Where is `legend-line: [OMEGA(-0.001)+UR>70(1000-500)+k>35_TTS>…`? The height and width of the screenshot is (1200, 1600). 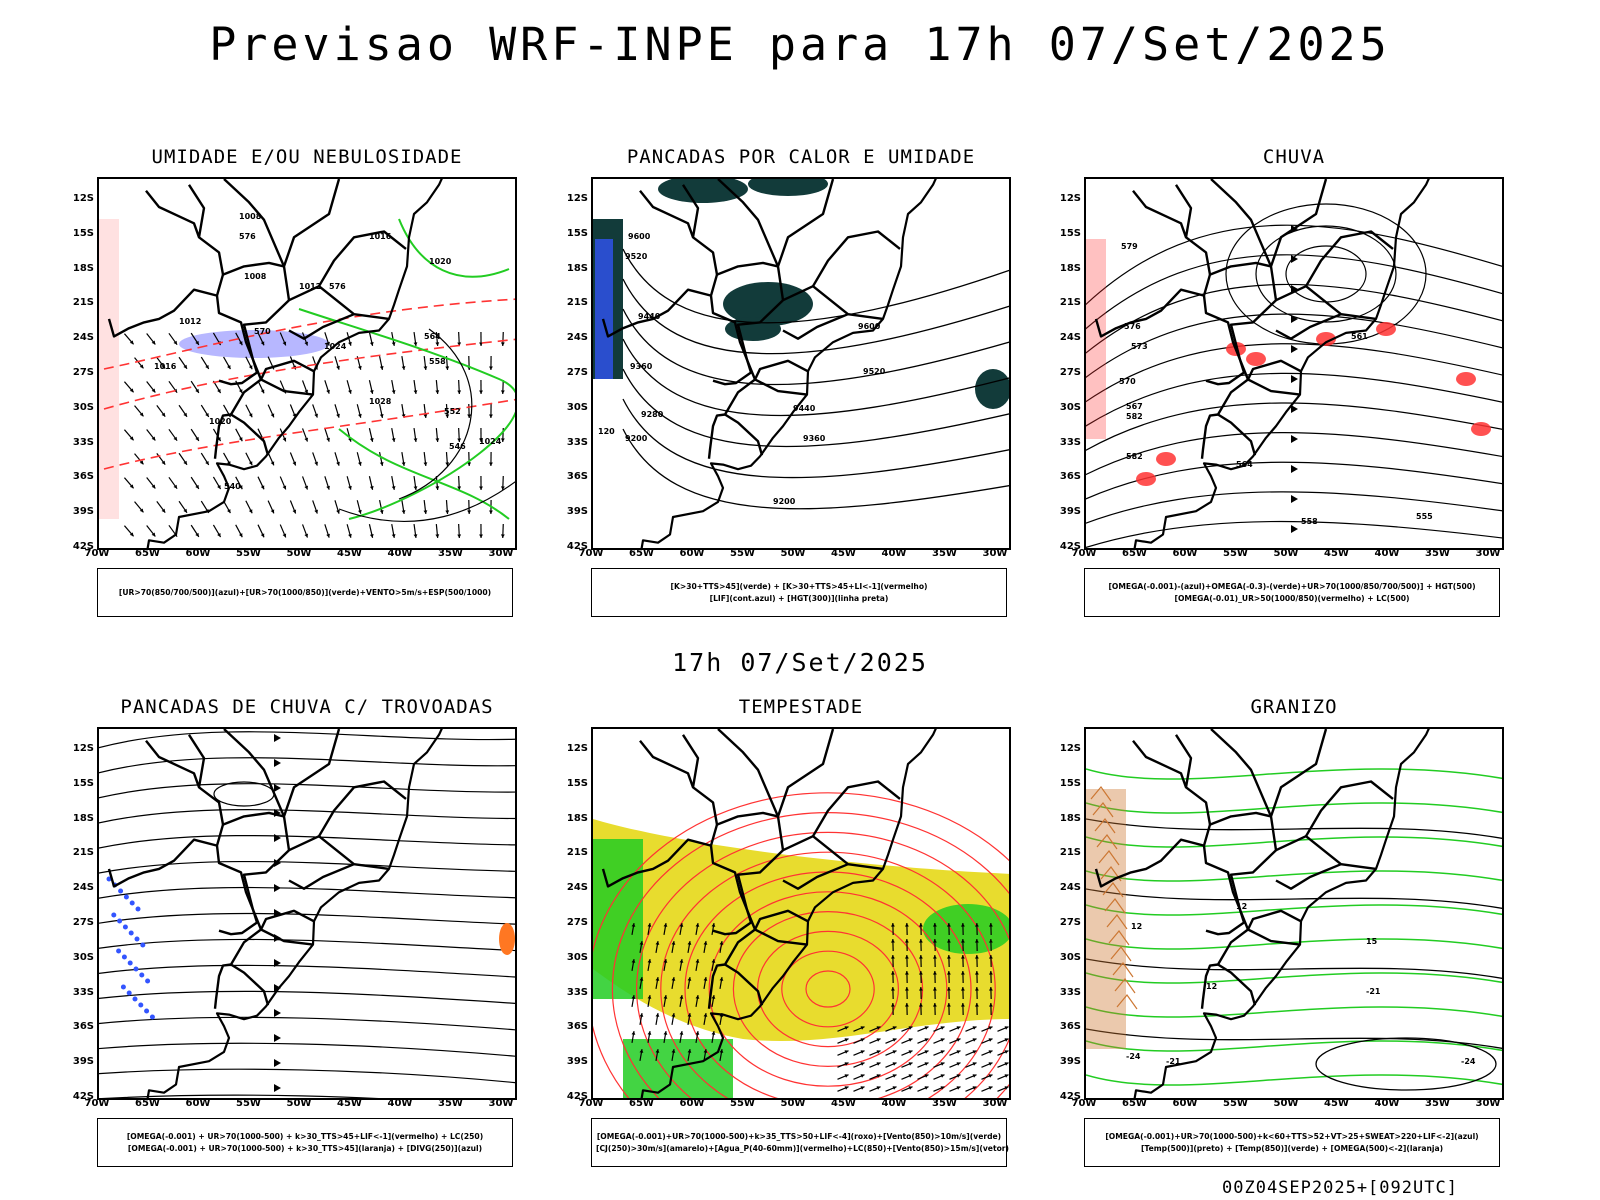 legend-line: [OMEGA(-0.001)+UR>70(1000-500)+k>35_TTS>… is located at coordinates (799, 1136).